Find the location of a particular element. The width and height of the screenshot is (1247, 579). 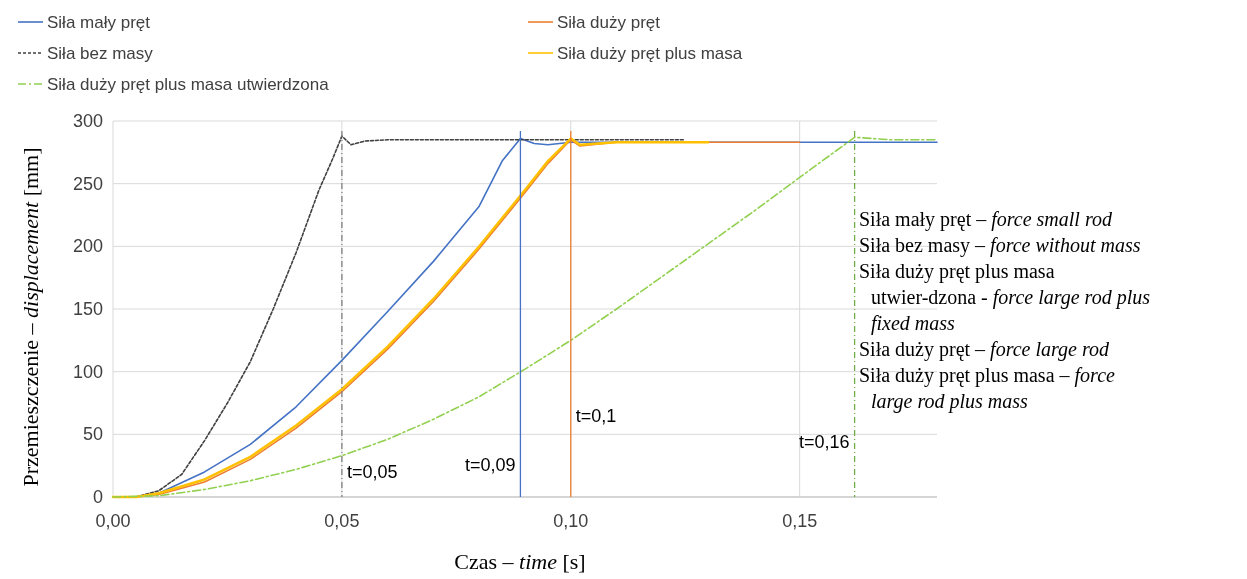

legend-label: Siła duży pręt is located at coordinates (609, 22).